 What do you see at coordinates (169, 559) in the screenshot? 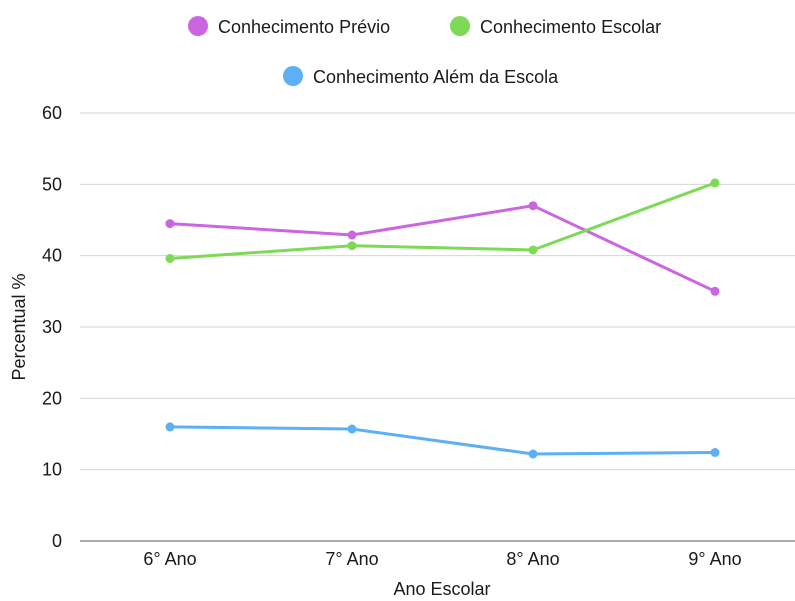
I see `x-tick-label: 6° Ano` at bounding box center [169, 559].